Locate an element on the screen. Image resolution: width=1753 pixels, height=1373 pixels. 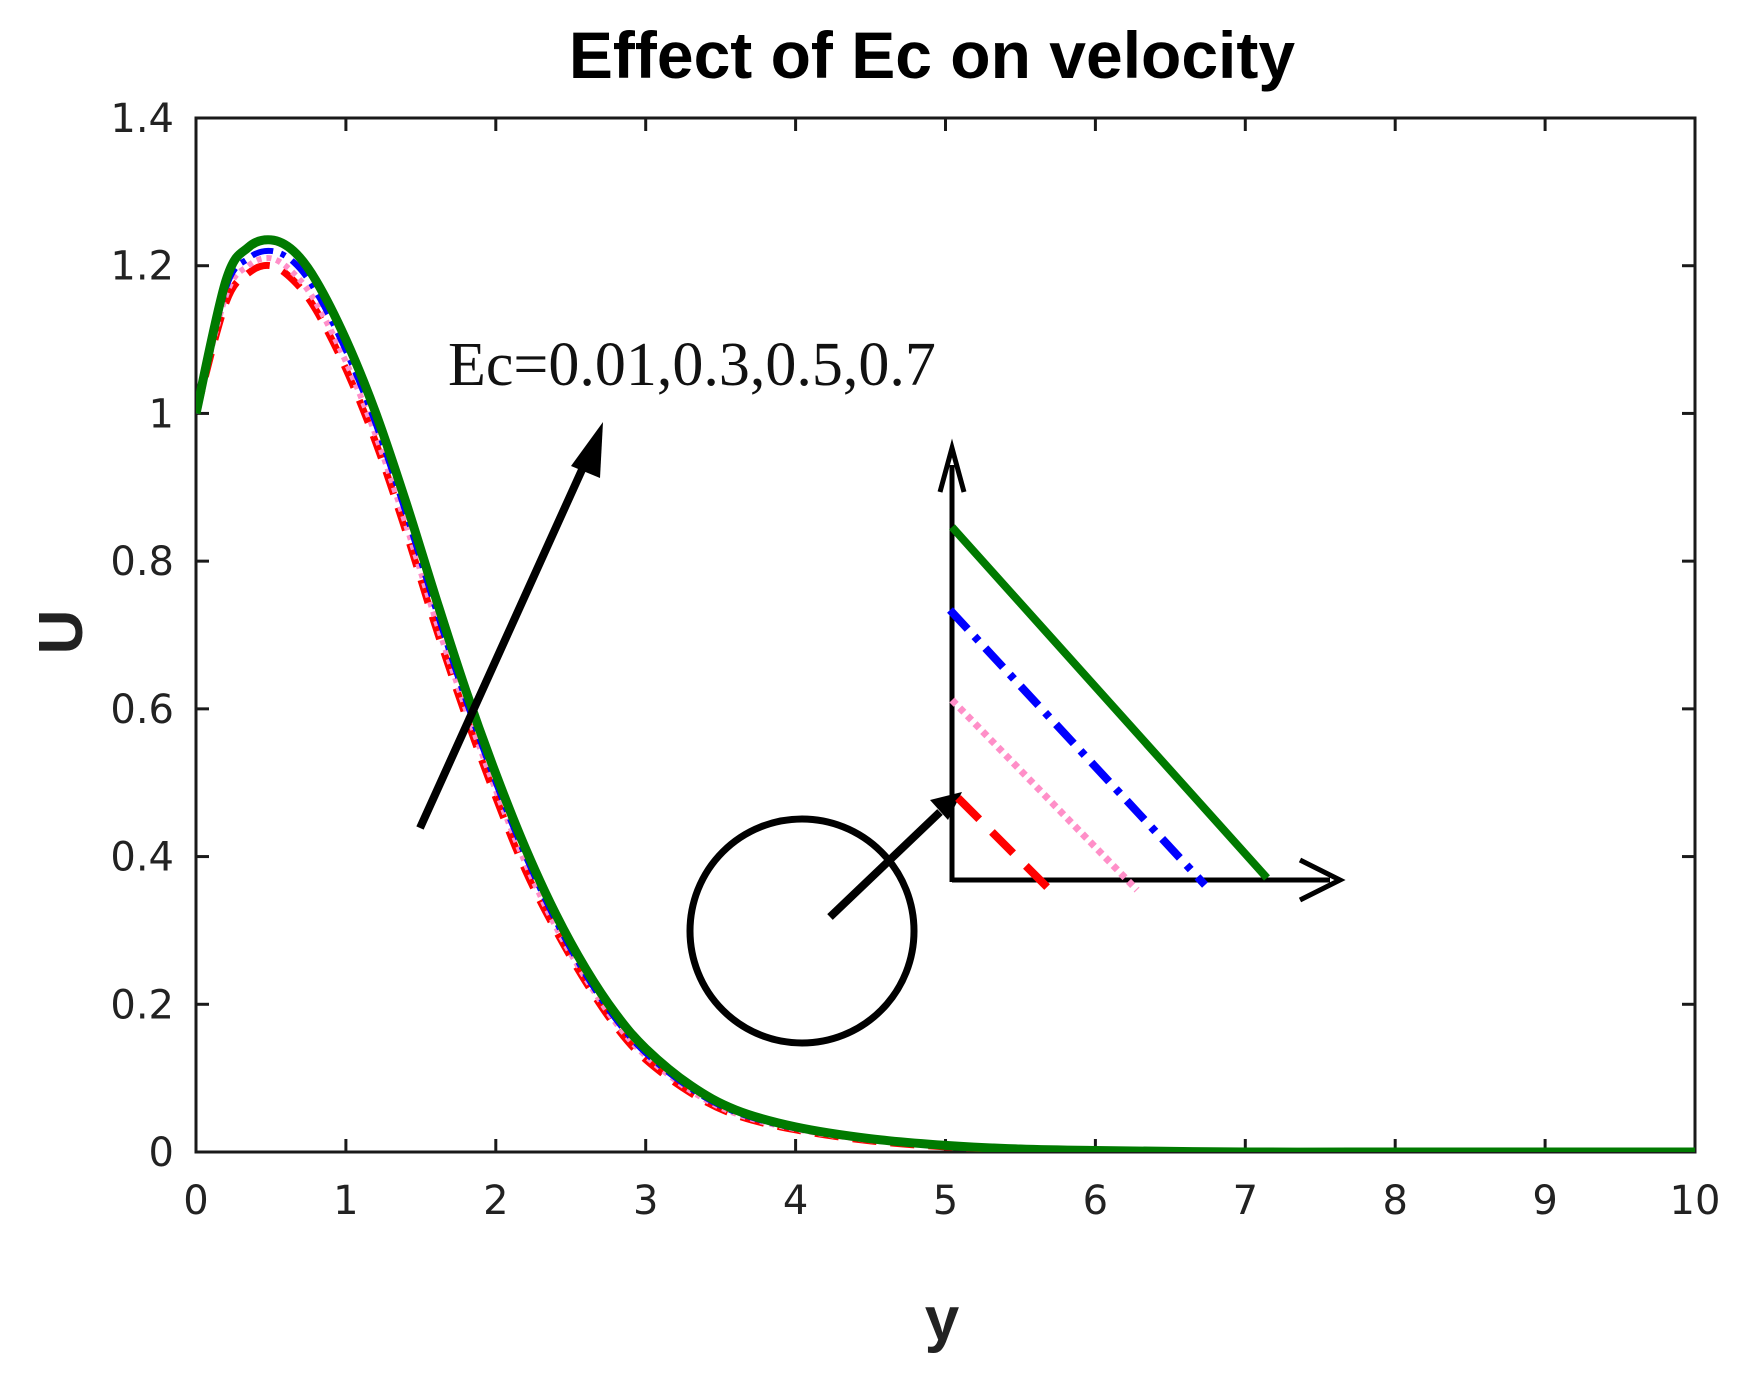
x-tick-label: 10 is located at coordinates (1695, 1201).